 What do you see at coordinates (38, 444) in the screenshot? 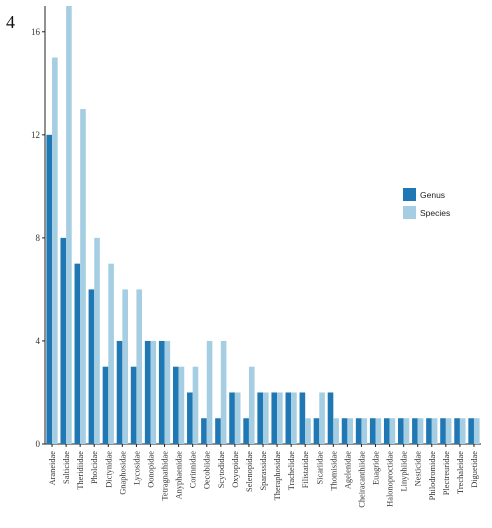
I see `y-tick-label: 0` at bounding box center [38, 444].